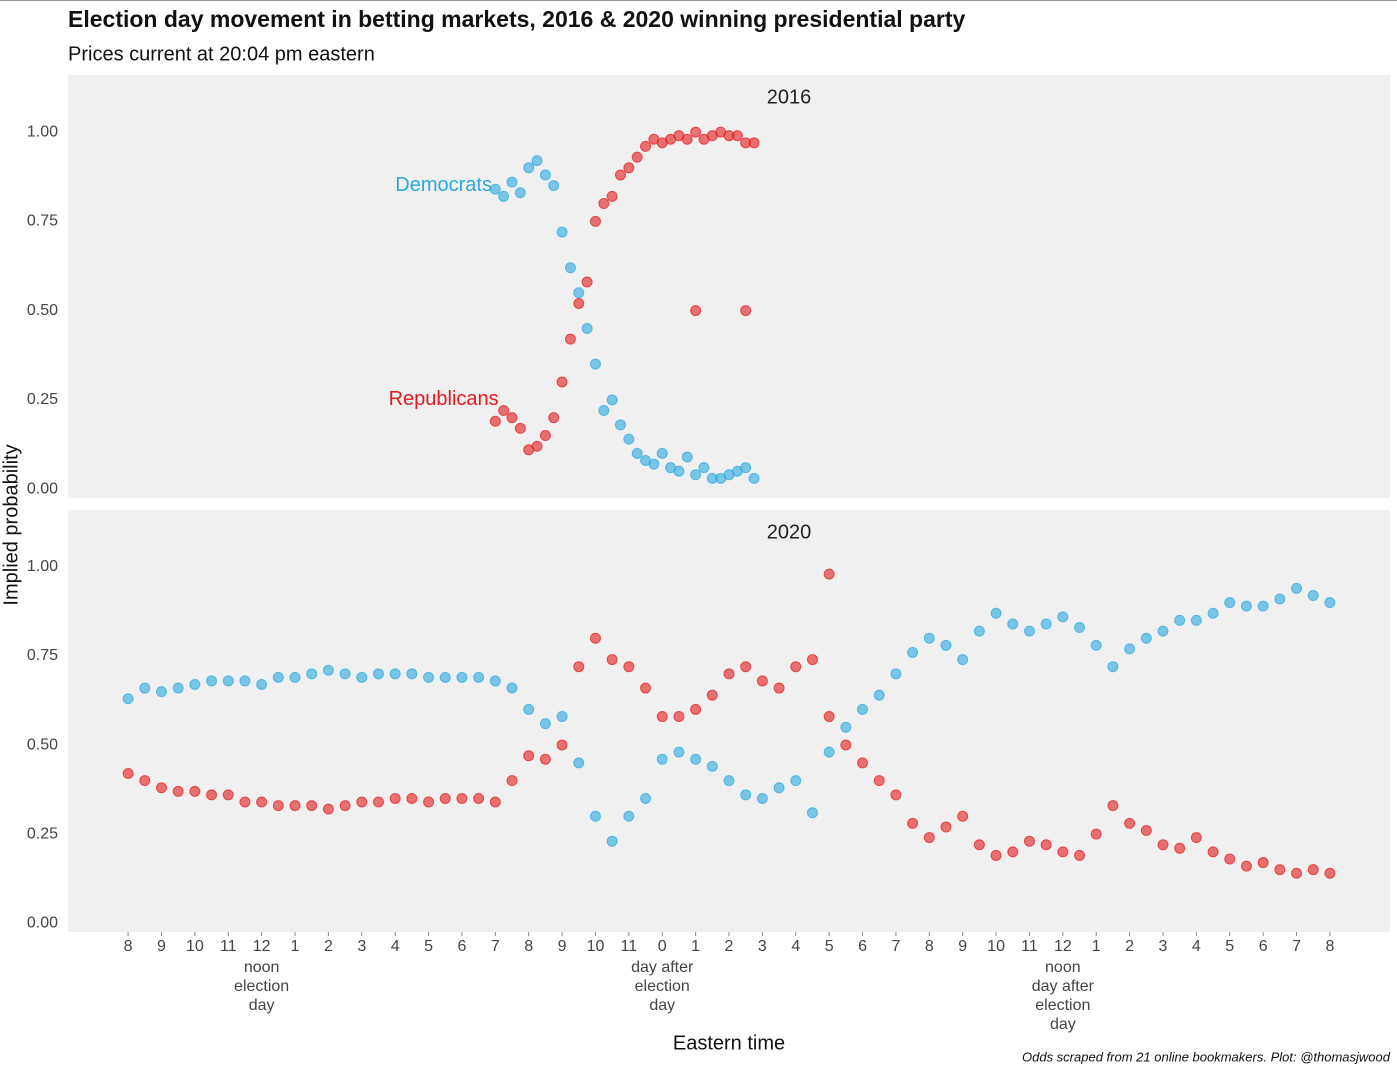 The height and width of the screenshot is (1072, 1397). Describe the element at coordinates (789, 97) in the screenshot. I see `facet-label: 2016` at that location.